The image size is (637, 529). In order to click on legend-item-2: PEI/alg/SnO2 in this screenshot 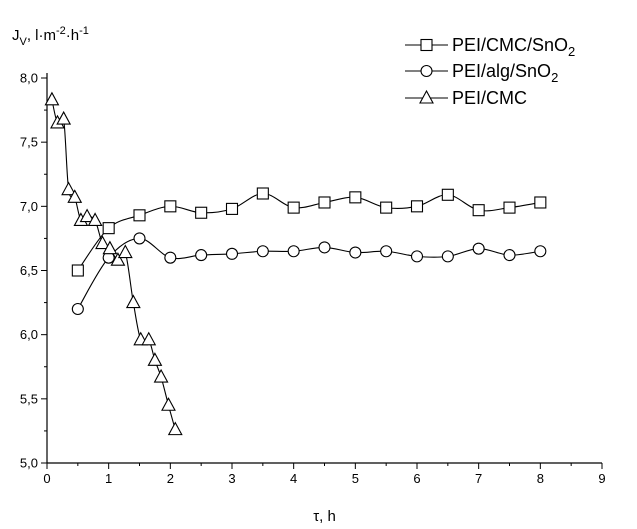, I will do `click(481, 73)`.